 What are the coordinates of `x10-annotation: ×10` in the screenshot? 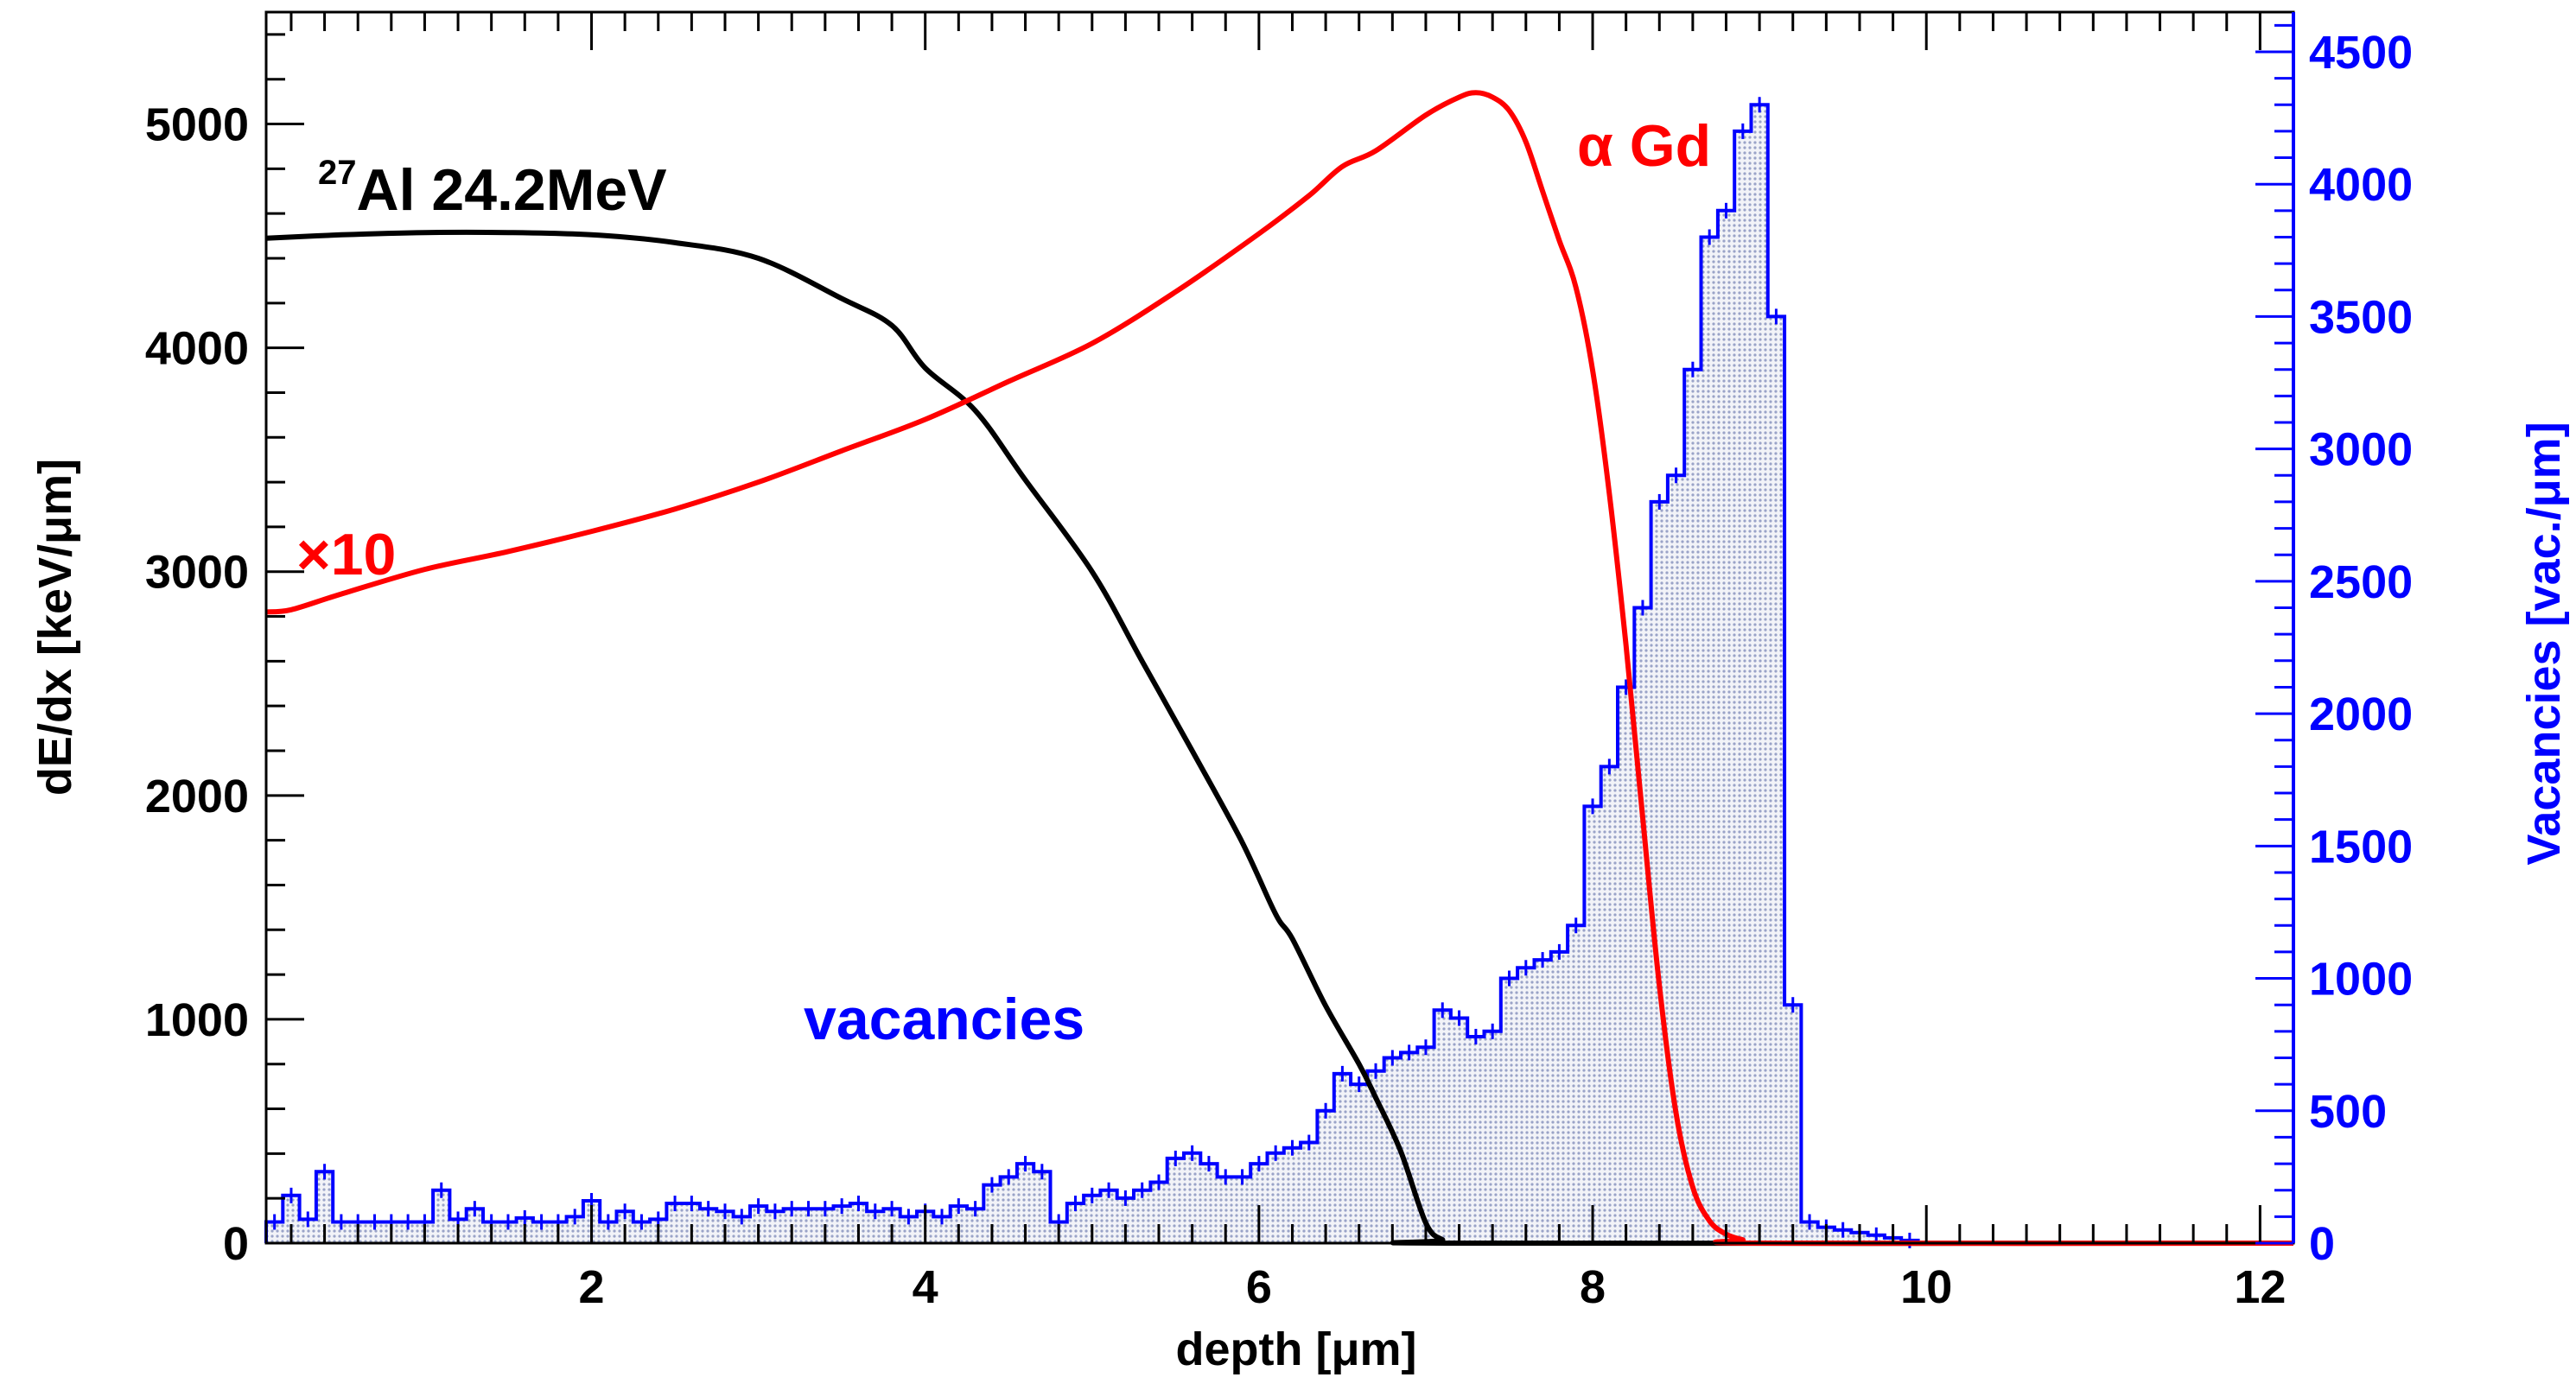 It's located at (346, 554).